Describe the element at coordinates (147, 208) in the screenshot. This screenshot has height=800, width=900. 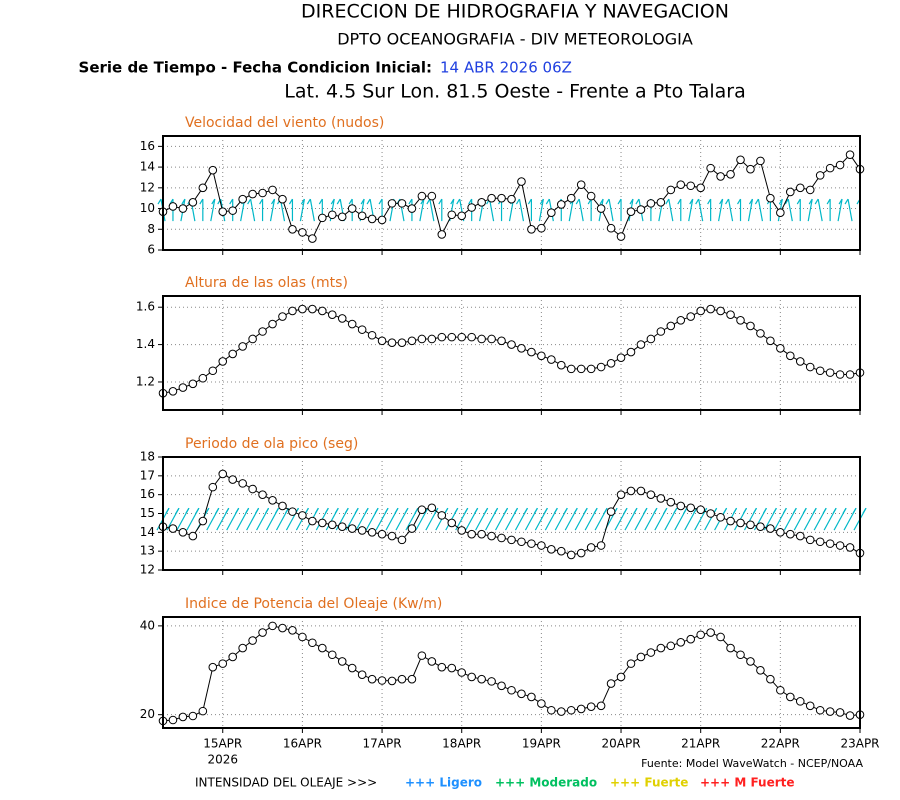
I see `y-tick-label: 10` at that location.